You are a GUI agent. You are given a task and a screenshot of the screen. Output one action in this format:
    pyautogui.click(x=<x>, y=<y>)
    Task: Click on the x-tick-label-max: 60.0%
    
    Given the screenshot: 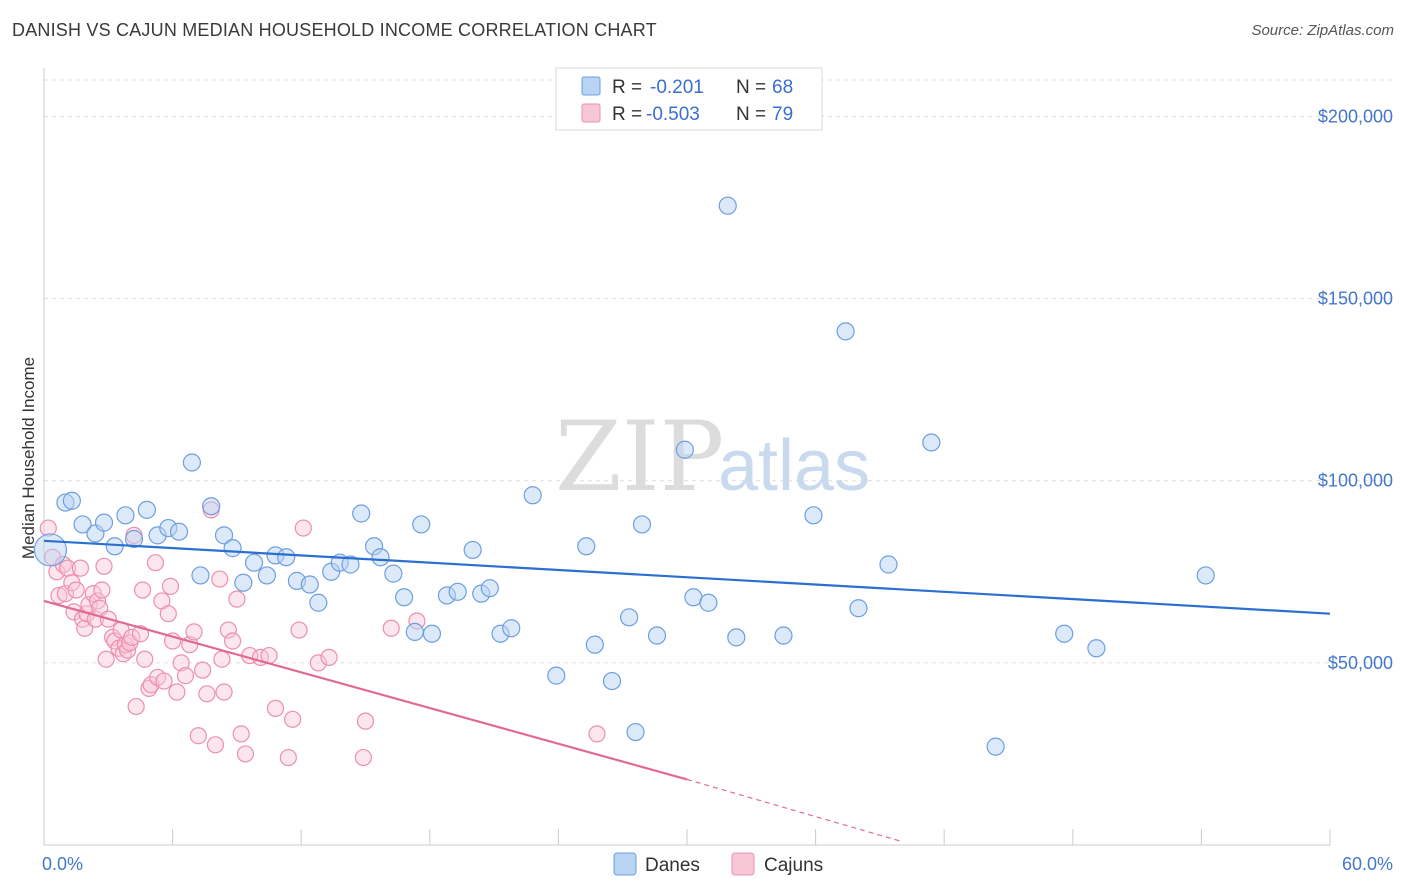 What is the action you would take?
    pyautogui.click(x=1367, y=864)
    